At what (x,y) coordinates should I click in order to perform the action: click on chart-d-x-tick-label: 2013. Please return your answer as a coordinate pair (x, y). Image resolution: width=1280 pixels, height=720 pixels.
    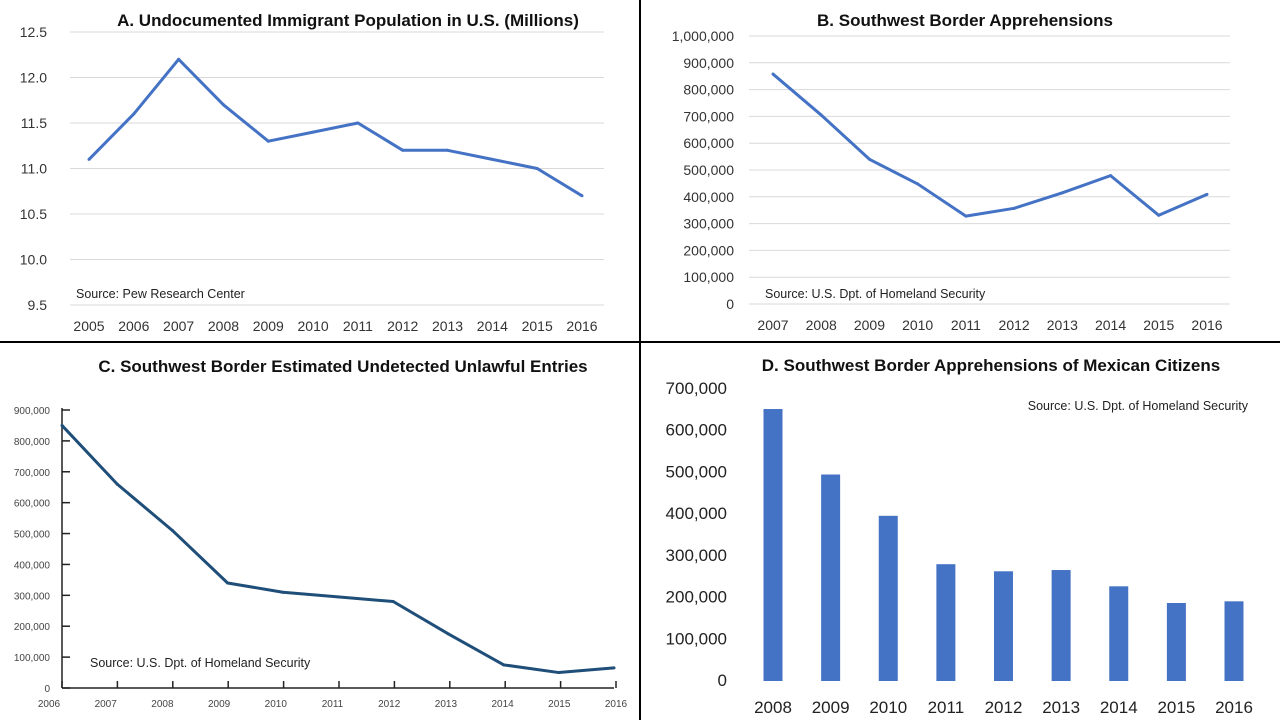
    Looking at the image, I should click on (1061, 707).